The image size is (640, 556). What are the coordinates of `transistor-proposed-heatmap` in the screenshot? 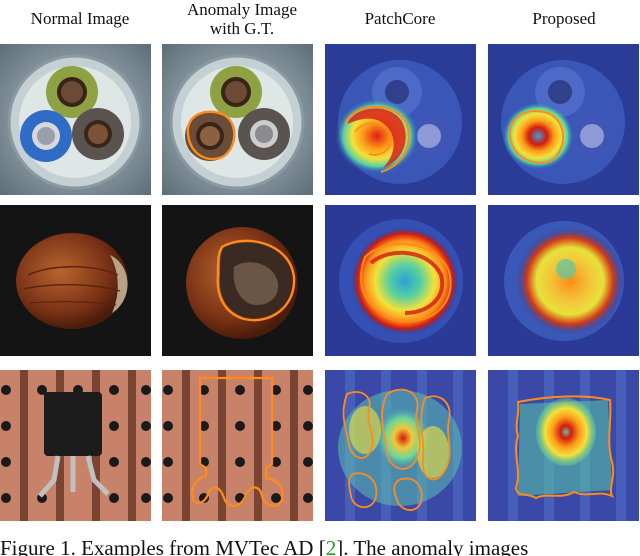 It's located at (563, 445).